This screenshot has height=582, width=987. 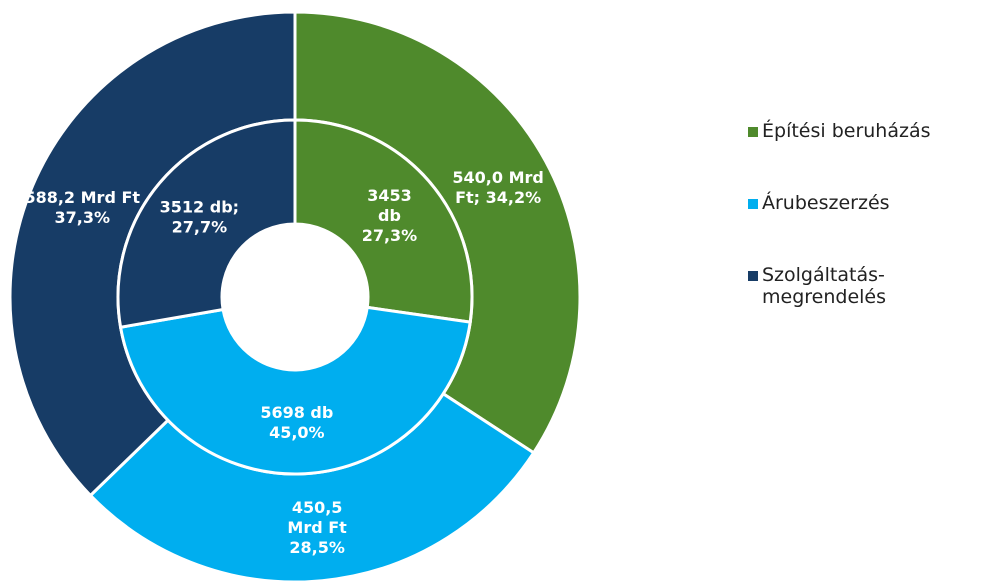 I want to click on data-label-line: 450,5, so click(x=317, y=507).